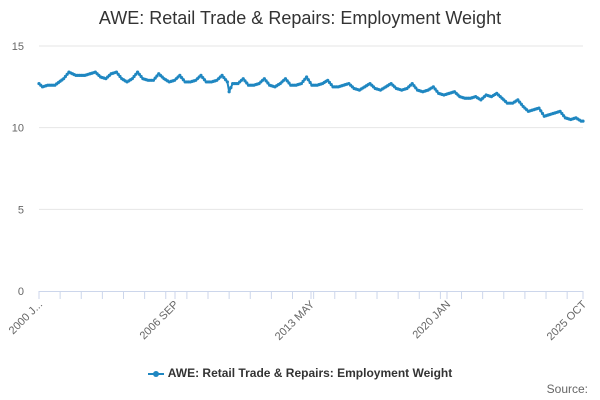 Image resolution: width=600 pixels, height=400 pixels. I want to click on y-tick-label: 5, so click(21, 210).